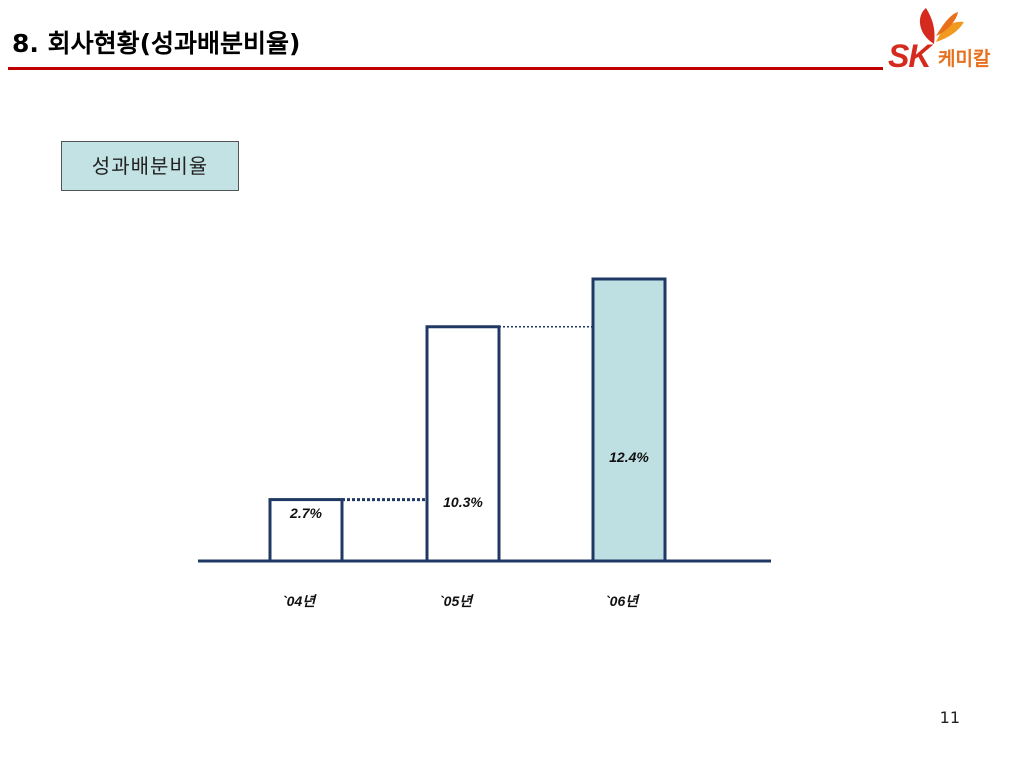 The height and width of the screenshot is (768, 1024). What do you see at coordinates (622, 601) in the screenshot?
I see `category-label: `06년` at bounding box center [622, 601].